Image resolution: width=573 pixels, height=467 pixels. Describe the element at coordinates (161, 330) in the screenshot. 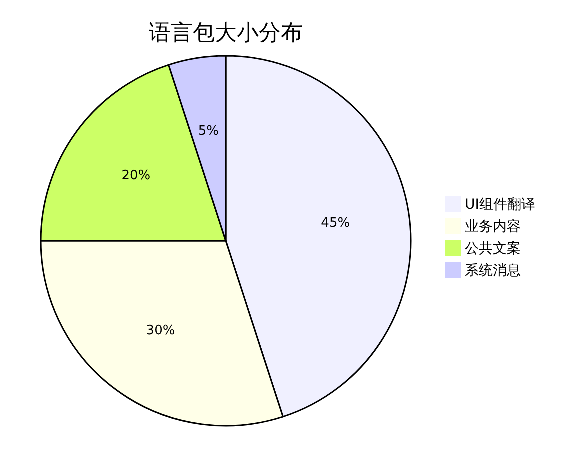

I see `data-label: 30%` at that location.